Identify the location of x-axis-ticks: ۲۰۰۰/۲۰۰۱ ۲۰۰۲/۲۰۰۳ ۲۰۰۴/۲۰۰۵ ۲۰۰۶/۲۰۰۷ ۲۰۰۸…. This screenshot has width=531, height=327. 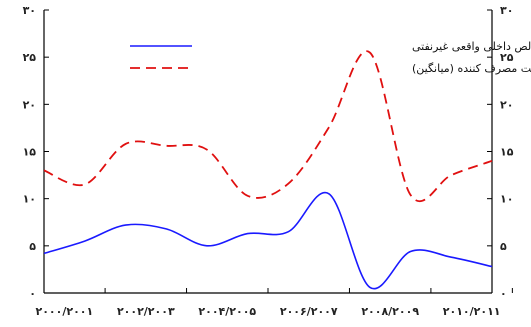
(274, 303).